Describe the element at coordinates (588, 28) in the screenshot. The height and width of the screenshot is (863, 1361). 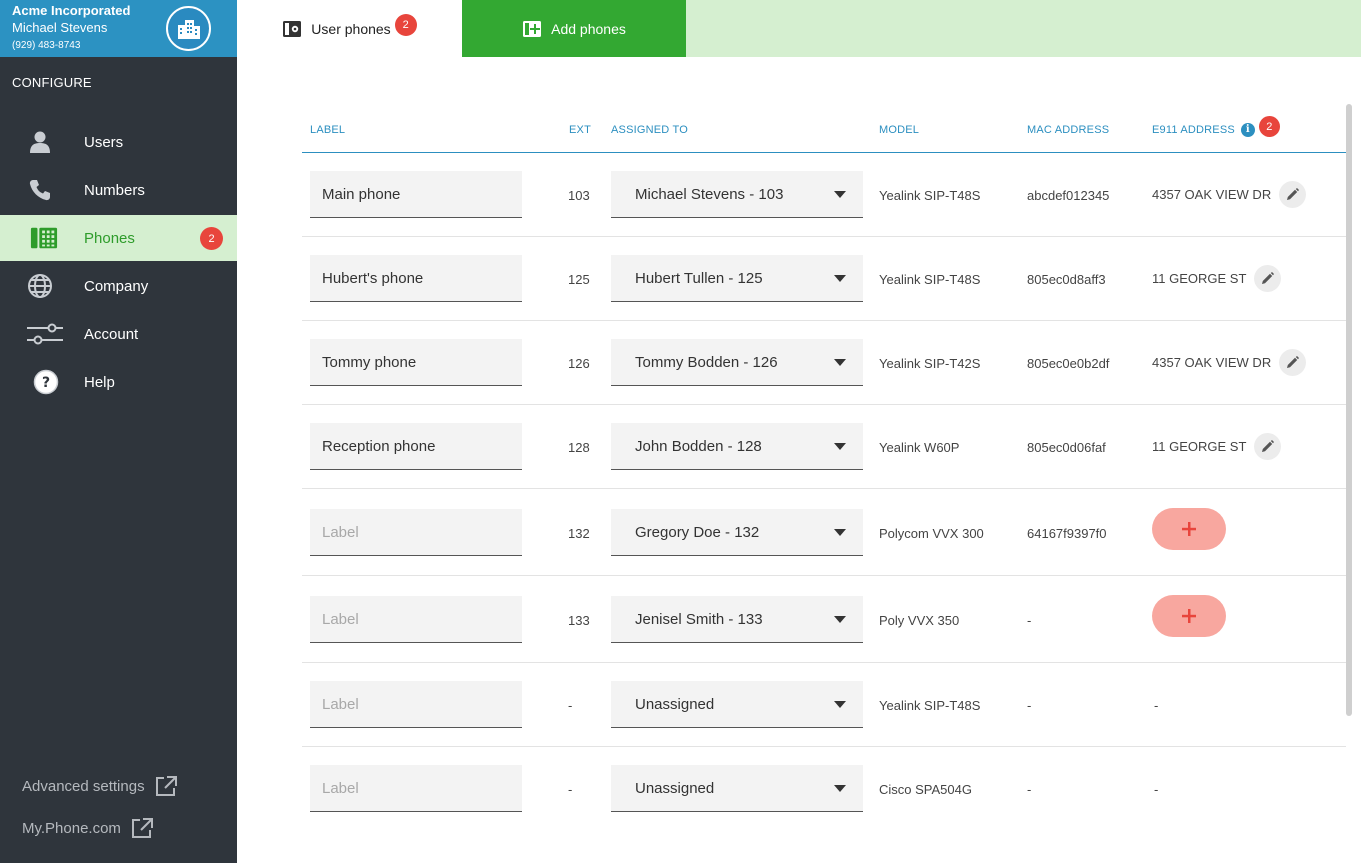
I see `tab-add-phones-label: Add phones` at that location.